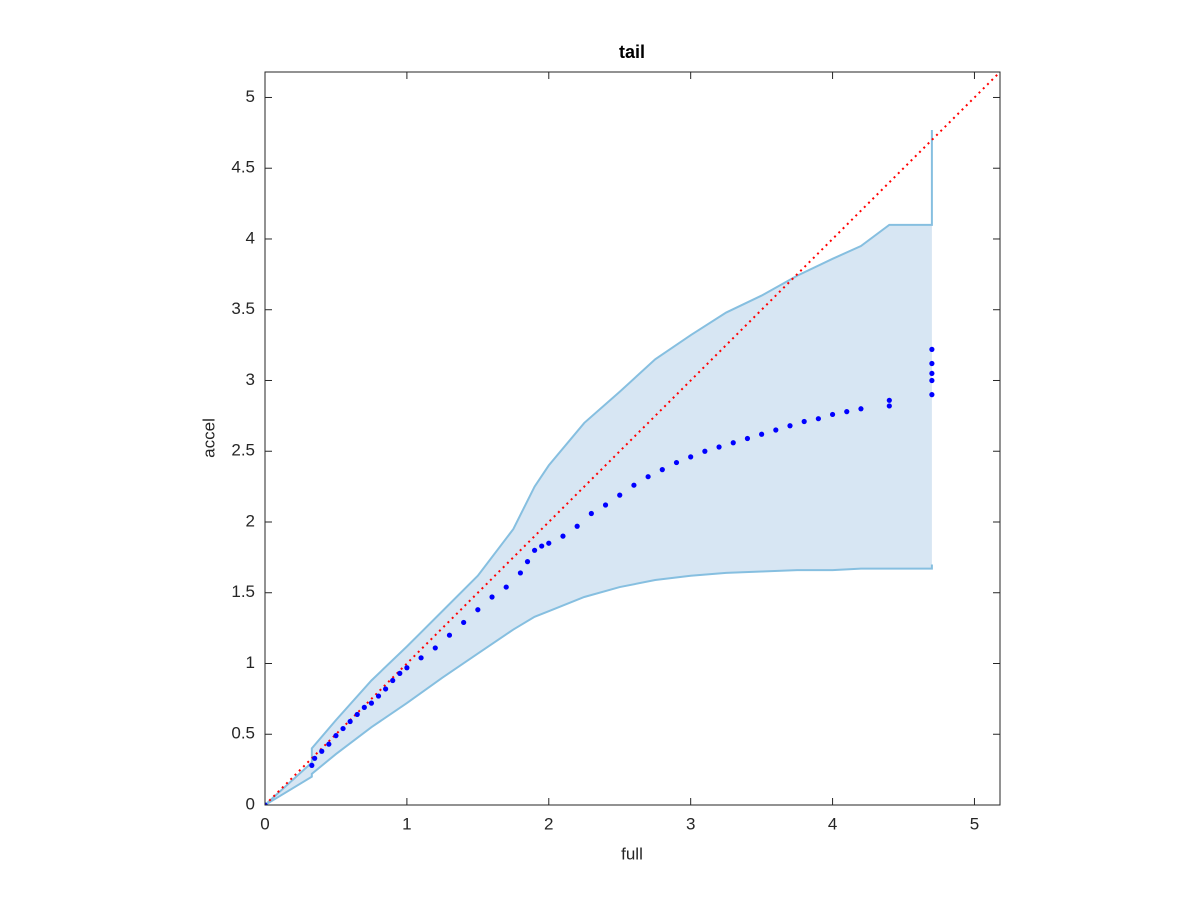 This screenshot has height=900, width=1200. Describe the element at coordinates (208, 438) in the screenshot. I see `y-axis-label: accel` at that location.